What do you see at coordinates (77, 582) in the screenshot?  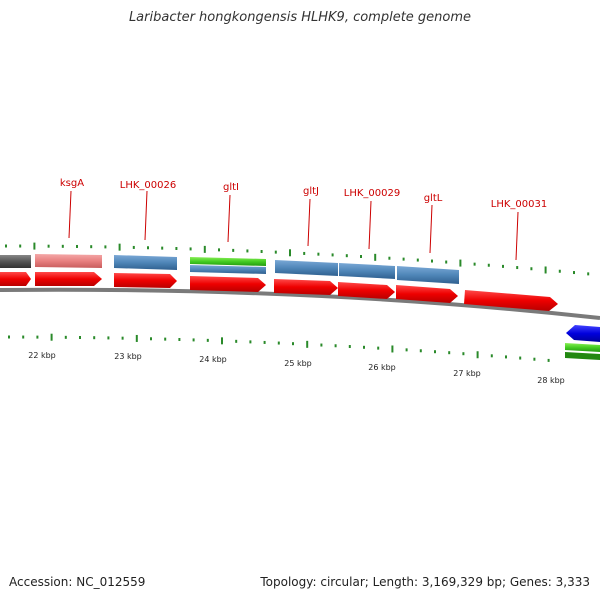 I see `accession-text: Accession: NC_012559` at bounding box center [77, 582].